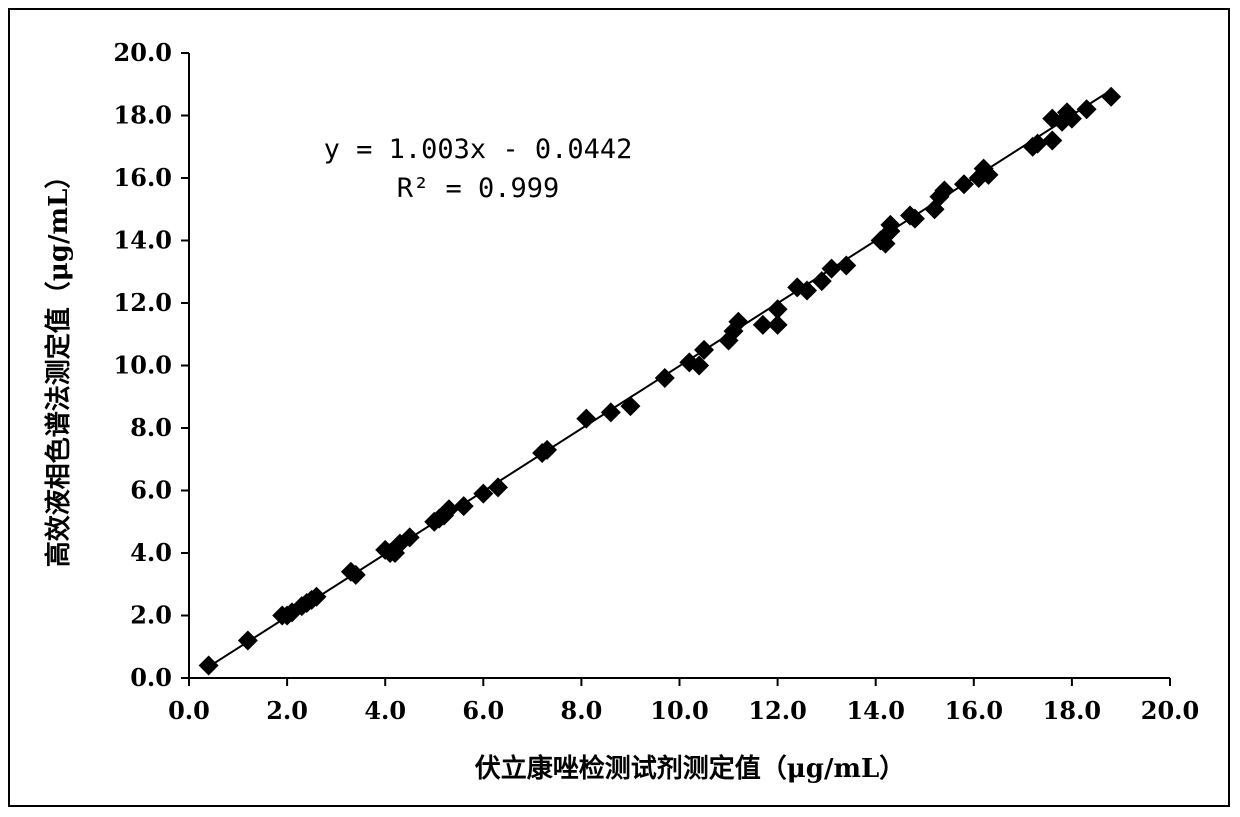 Image resolution: width=1240 pixels, height=817 pixels. Describe the element at coordinates (151, 552) in the screenshot. I see `y-tick-label: 4.0` at that location.